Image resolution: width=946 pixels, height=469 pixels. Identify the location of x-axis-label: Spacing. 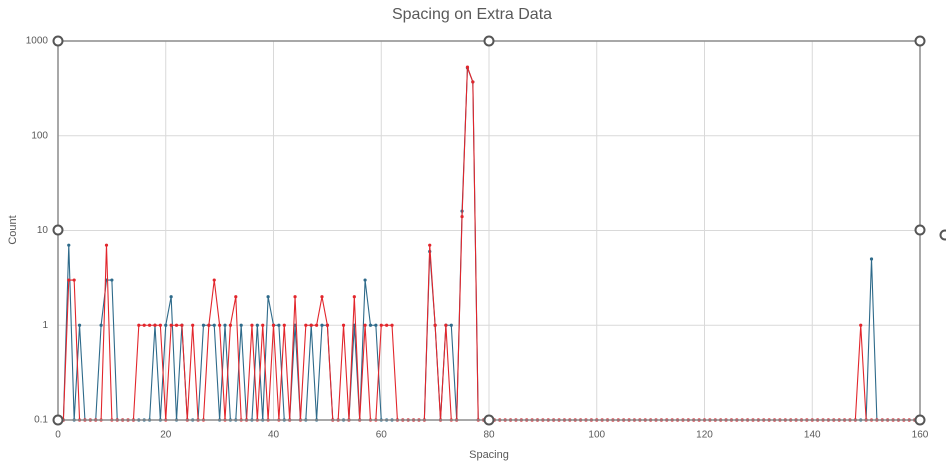
(489, 455).